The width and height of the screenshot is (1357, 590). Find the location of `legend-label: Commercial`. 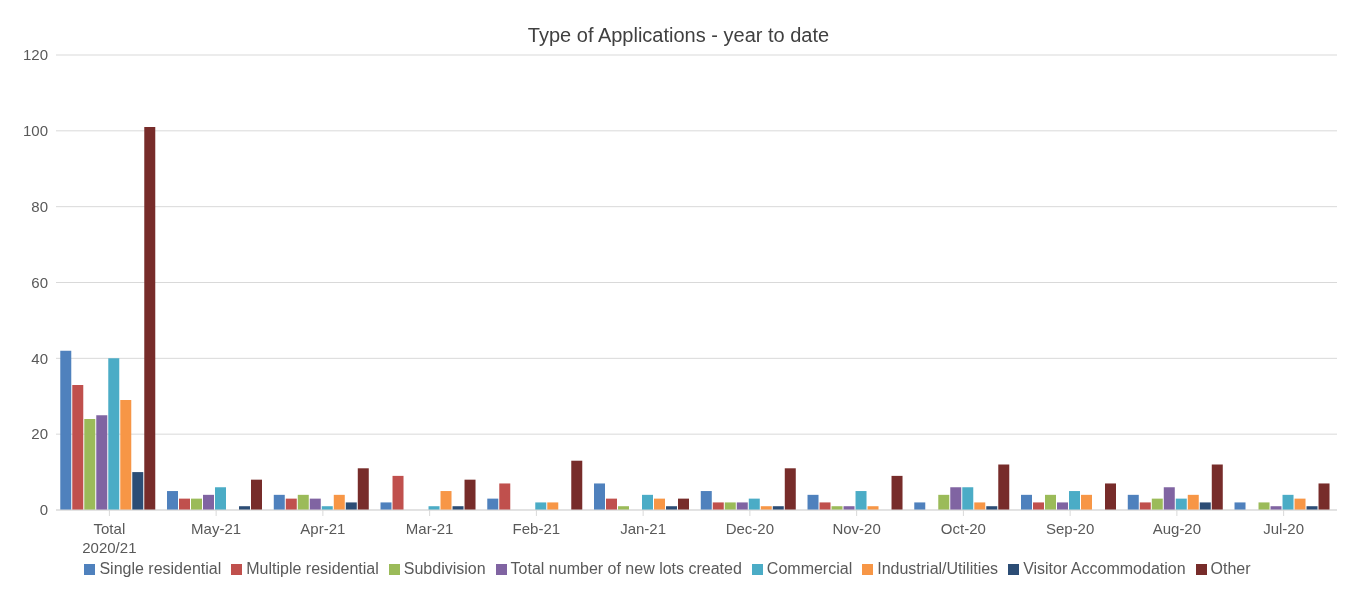

legend-label: Commercial is located at coordinates (809, 568).